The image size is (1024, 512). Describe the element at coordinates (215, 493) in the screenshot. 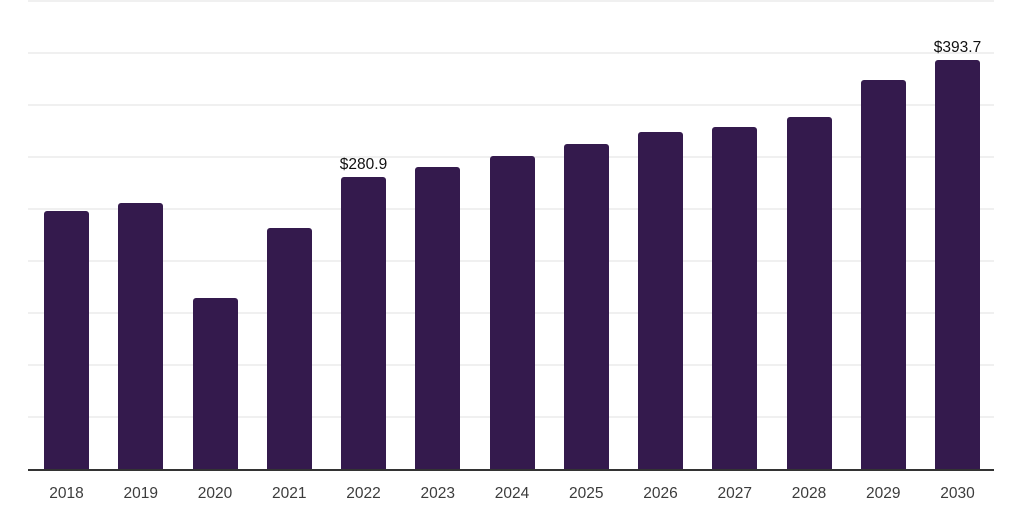

I see `x-tick-label-2020: 2020` at that location.